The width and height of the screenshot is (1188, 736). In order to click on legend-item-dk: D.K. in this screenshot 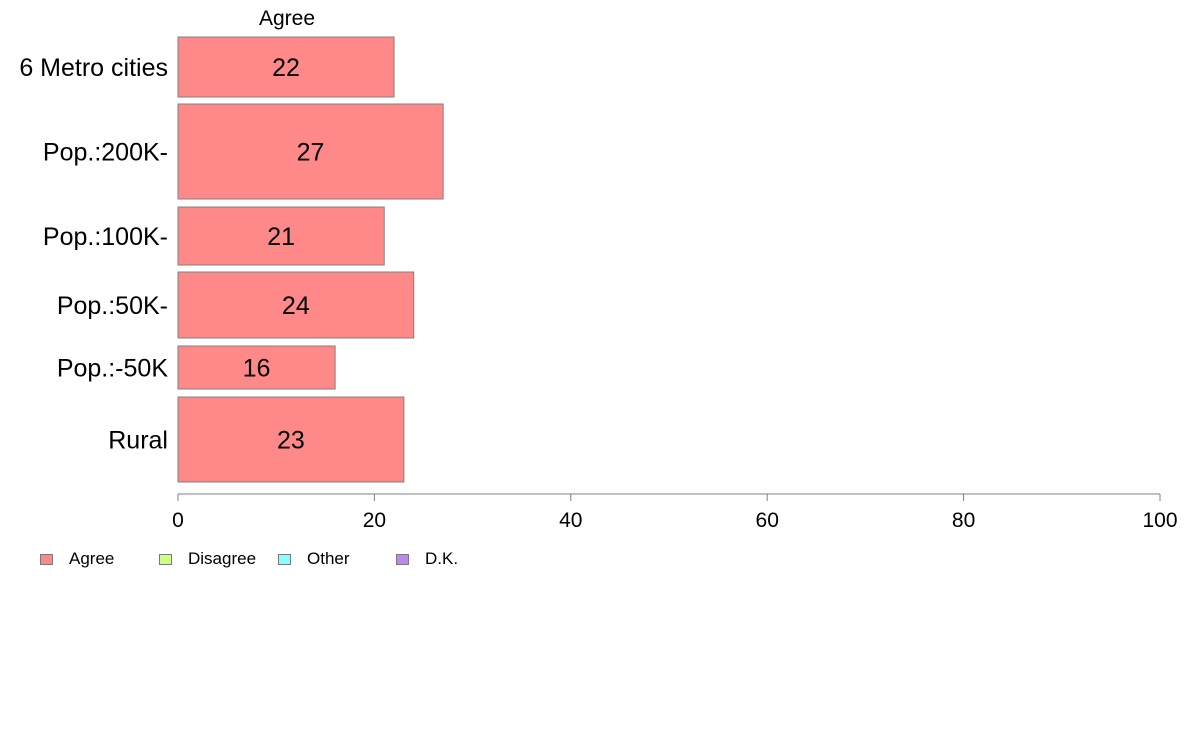, I will do `click(427, 559)`.